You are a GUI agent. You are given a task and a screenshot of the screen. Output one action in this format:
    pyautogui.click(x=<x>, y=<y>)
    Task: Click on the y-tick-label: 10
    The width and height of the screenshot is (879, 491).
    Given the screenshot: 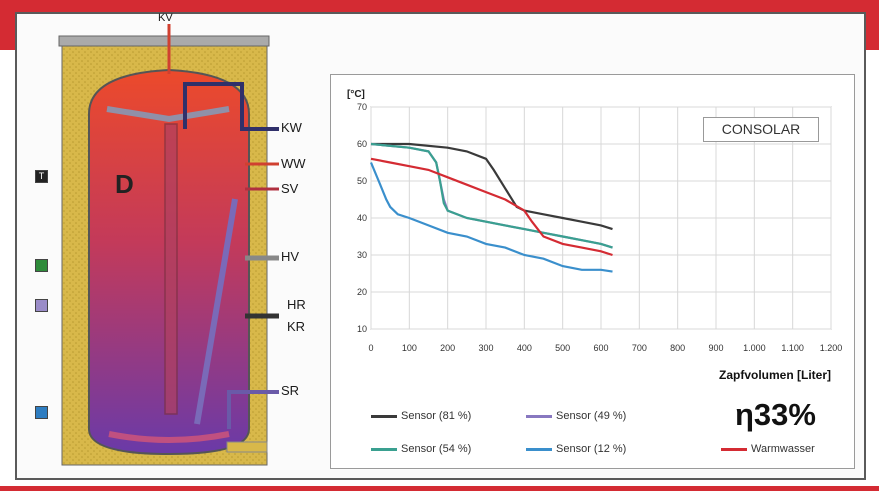 What is the action you would take?
    pyautogui.click(x=362, y=329)
    